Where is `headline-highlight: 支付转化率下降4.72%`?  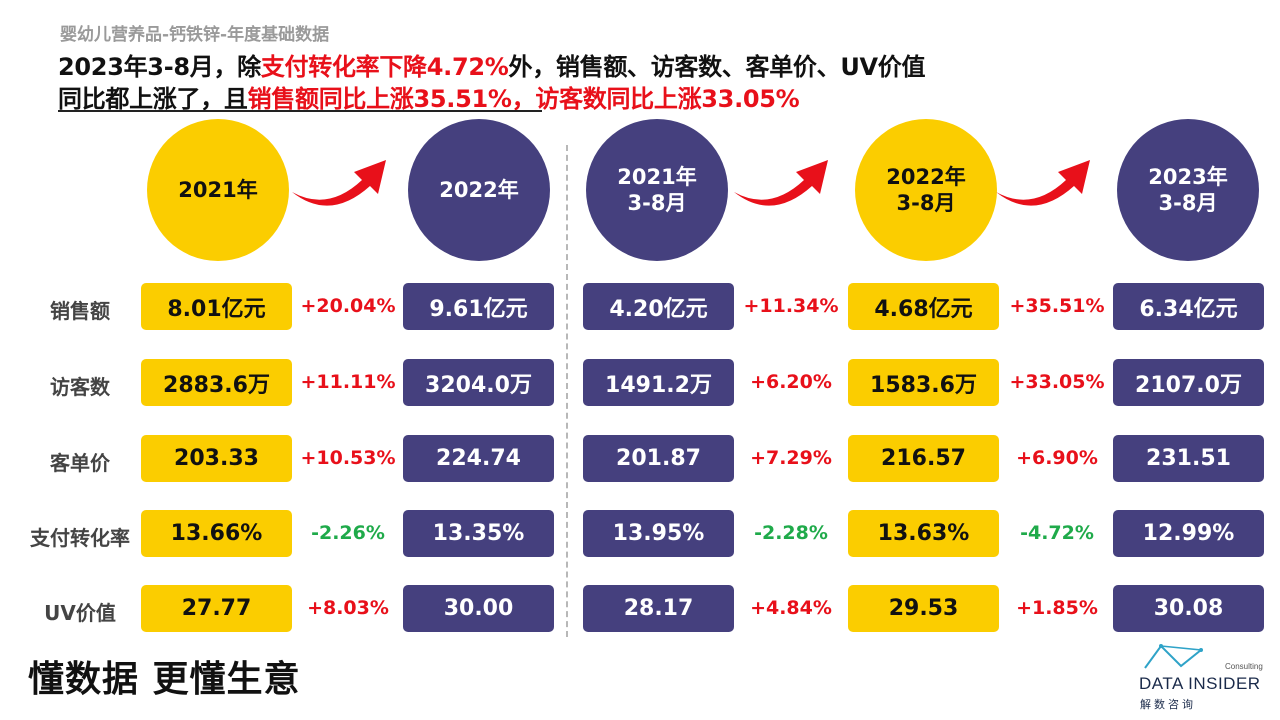
headline-highlight: 支付转化率下降4.72% is located at coordinates (384, 67).